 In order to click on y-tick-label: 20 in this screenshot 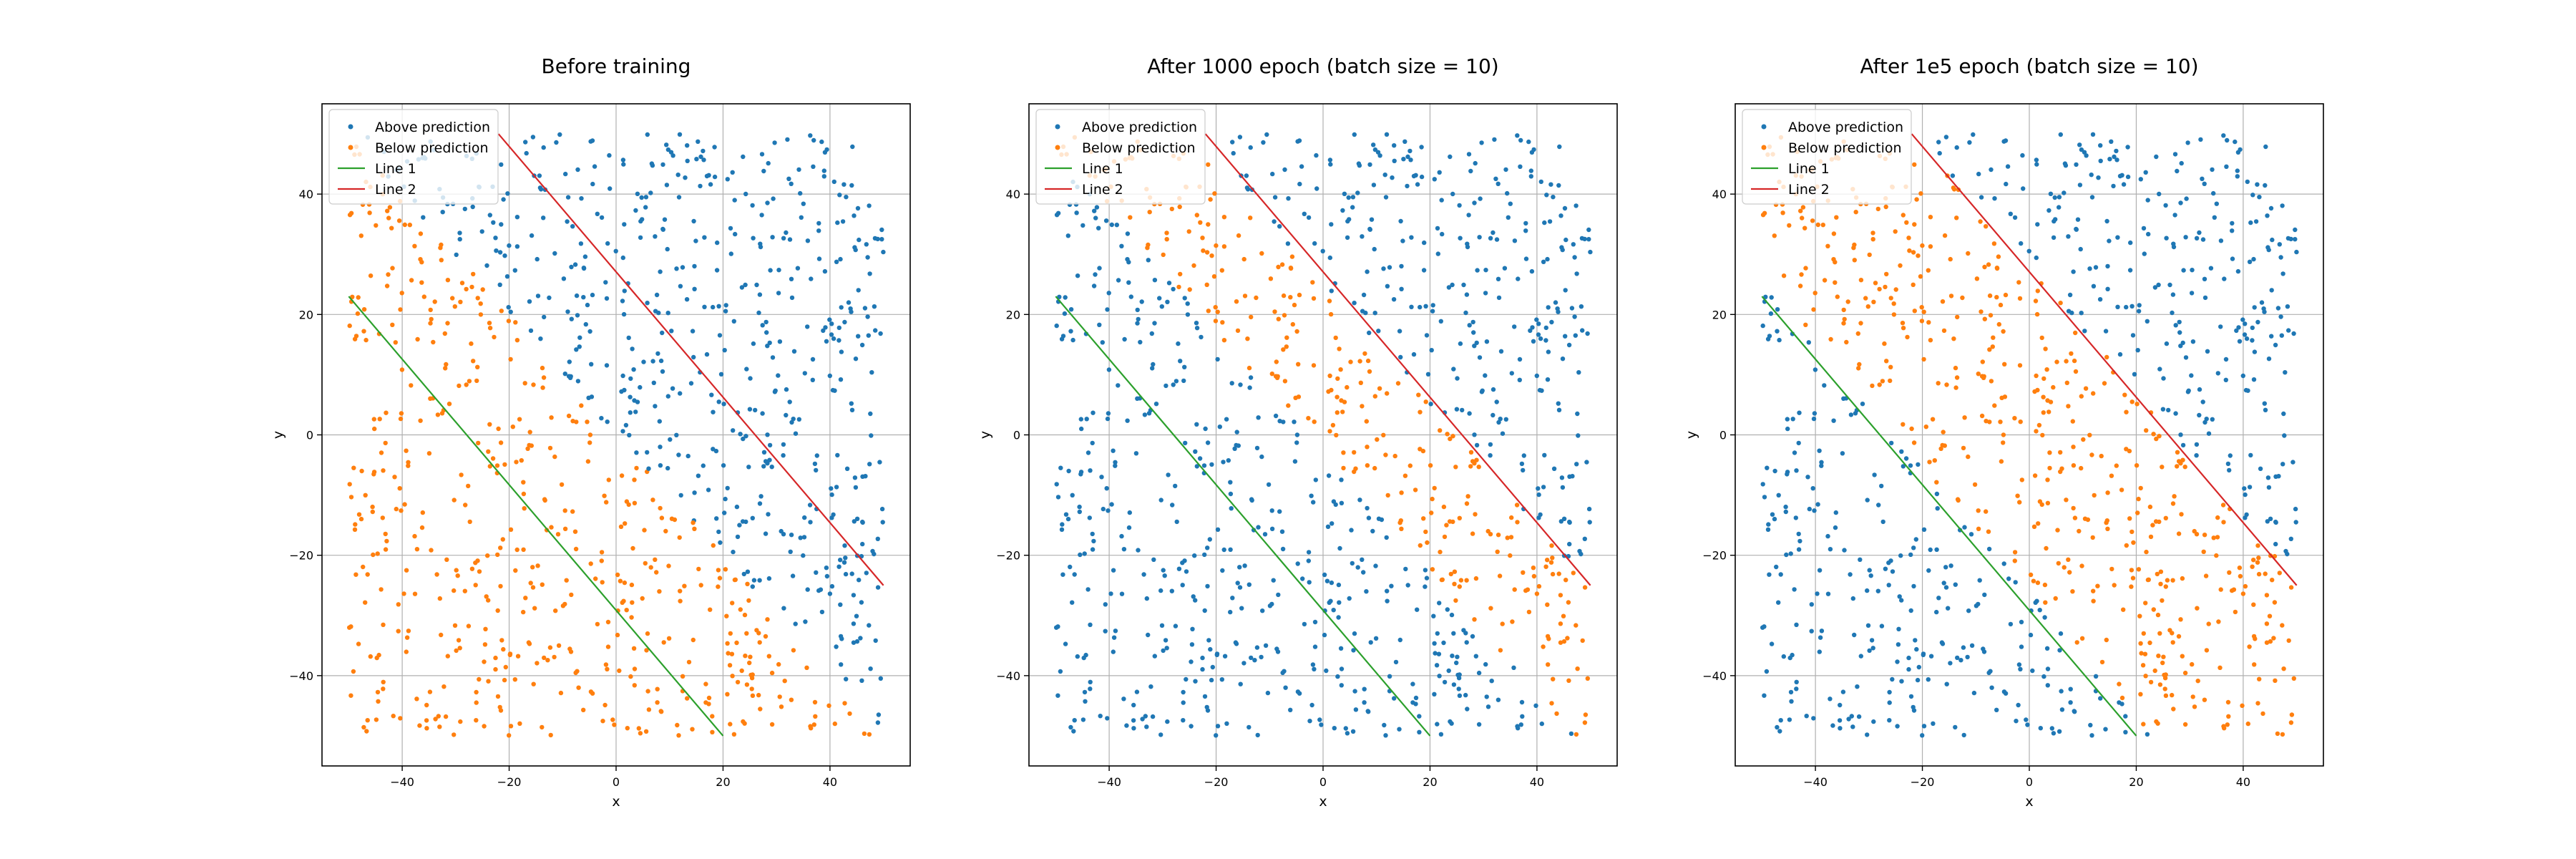, I will do `click(1719, 314)`.